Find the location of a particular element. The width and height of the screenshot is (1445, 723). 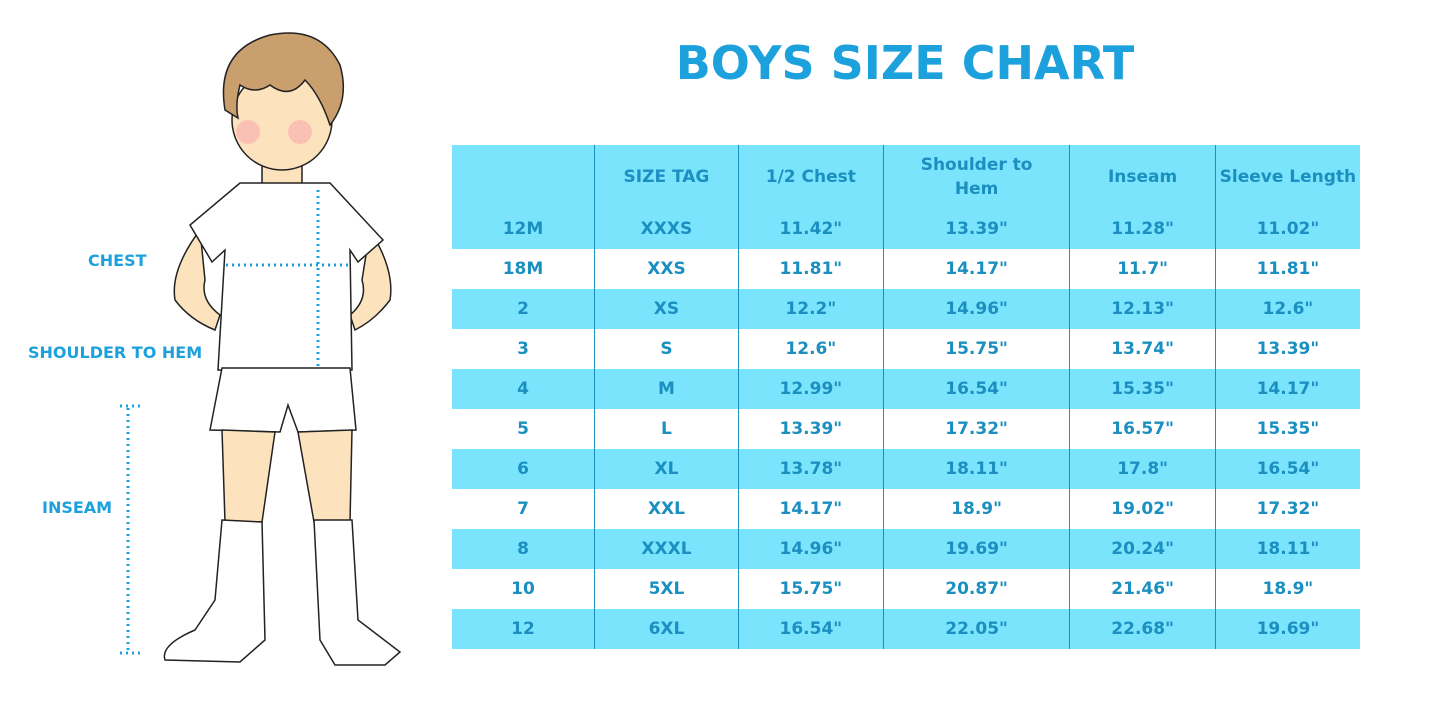

table-cell: 18M is located at coordinates (523, 269).